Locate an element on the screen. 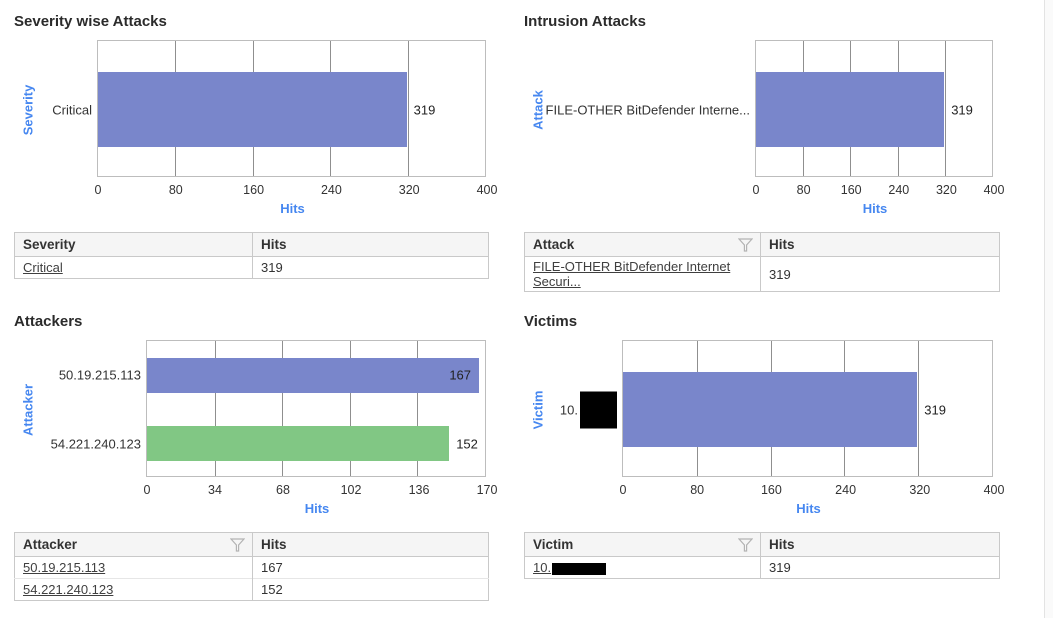  category-axis: 50.19.215.113 54.221.240.123 is located at coordinates (91, 409).